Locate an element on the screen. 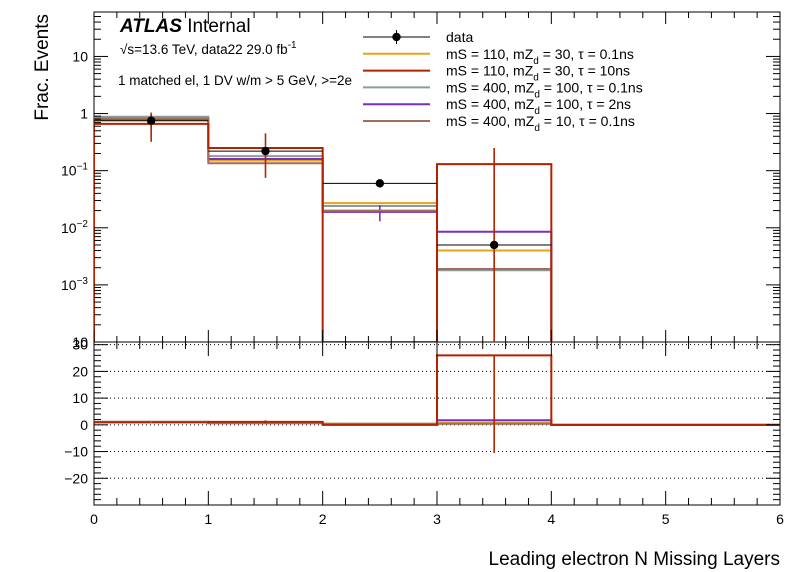 The width and height of the screenshot is (796, 572). xtick-label-0: 0 is located at coordinates (94, 519).